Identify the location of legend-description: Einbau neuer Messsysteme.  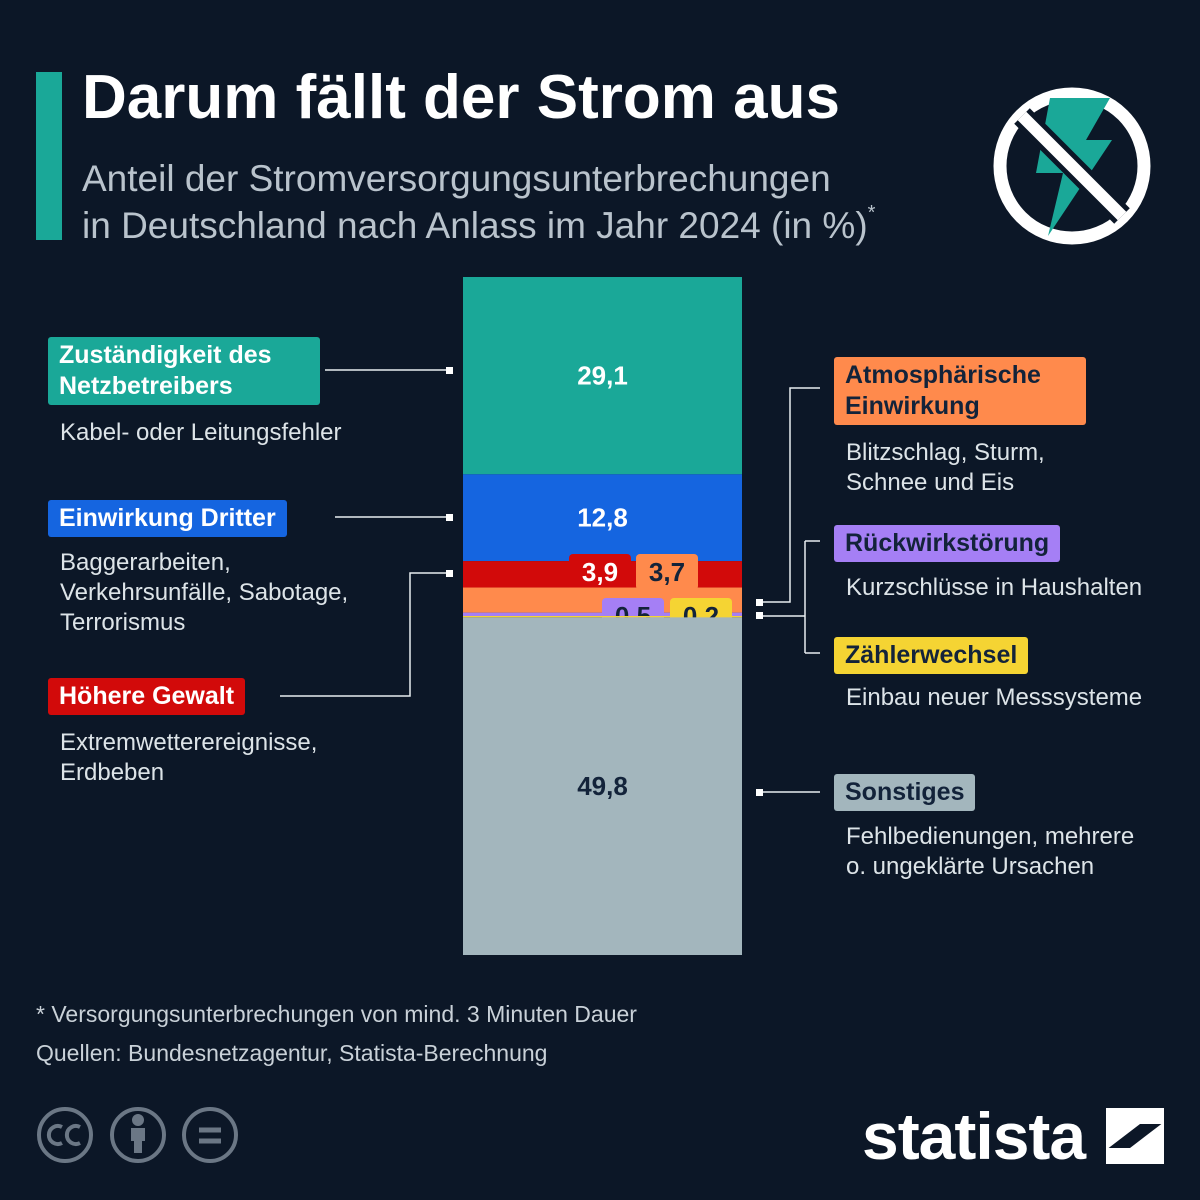
(994, 697).